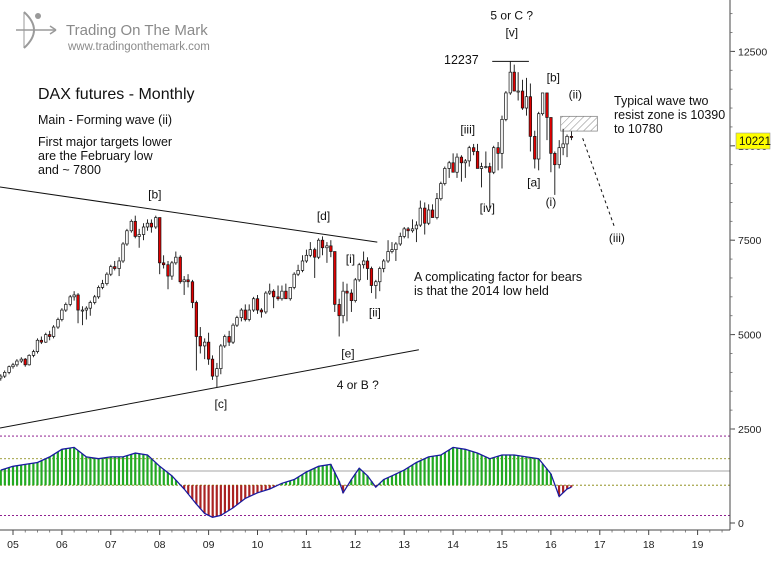  I want to click on projection-line, so click(598, 183).